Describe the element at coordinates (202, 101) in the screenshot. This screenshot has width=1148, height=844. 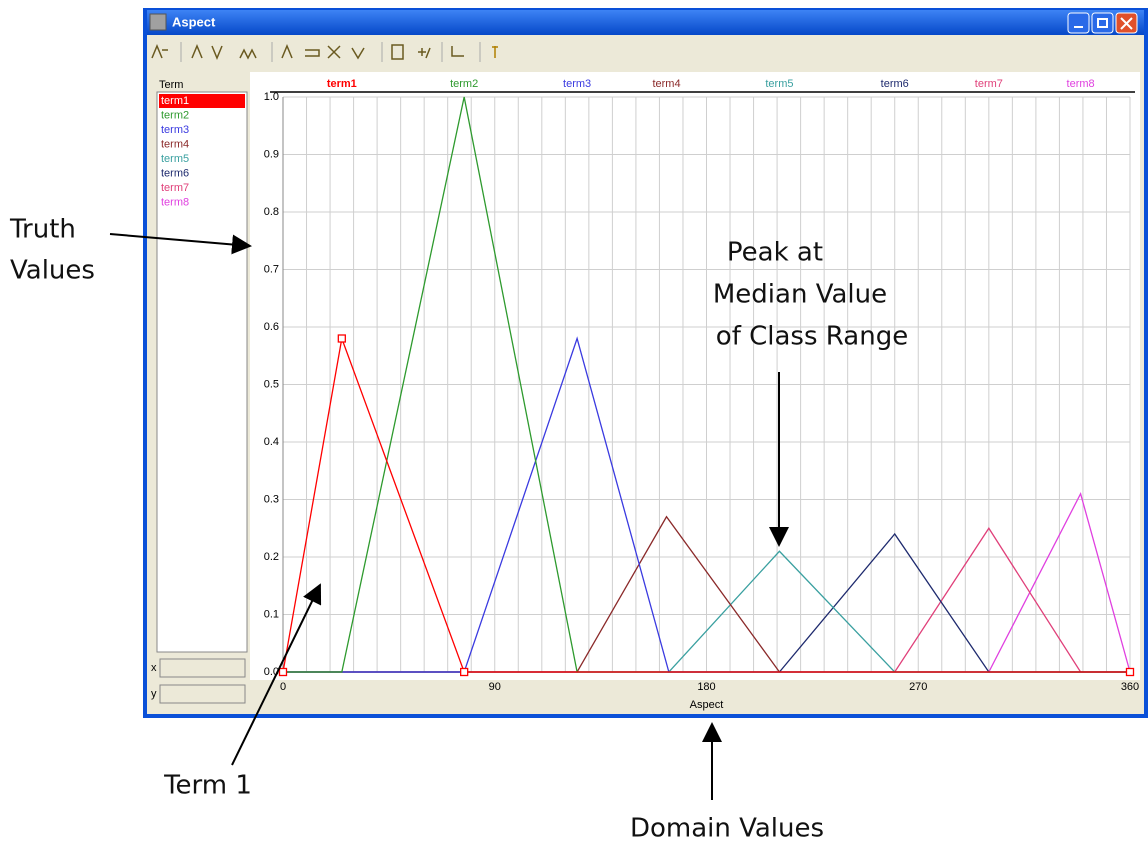
I see `selected-term-highlight` at that location.